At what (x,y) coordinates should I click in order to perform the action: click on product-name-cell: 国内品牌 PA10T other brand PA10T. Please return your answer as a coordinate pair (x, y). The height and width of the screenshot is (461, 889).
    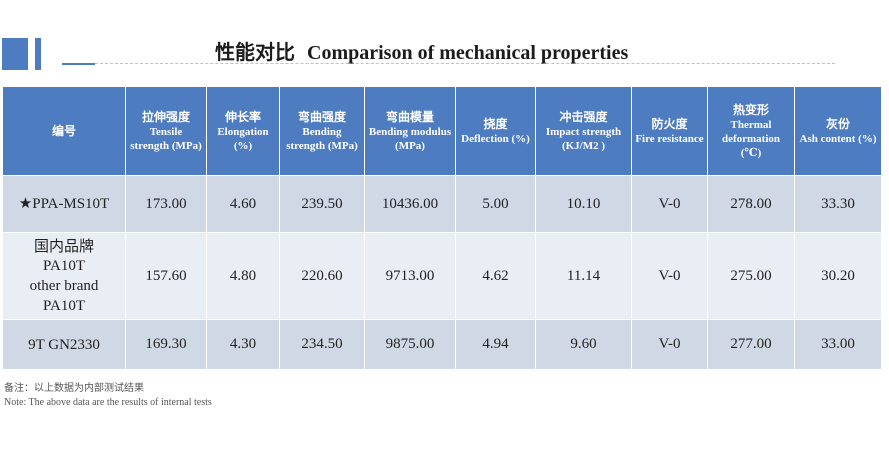
    Looking at the image, I should click on (64, 276).